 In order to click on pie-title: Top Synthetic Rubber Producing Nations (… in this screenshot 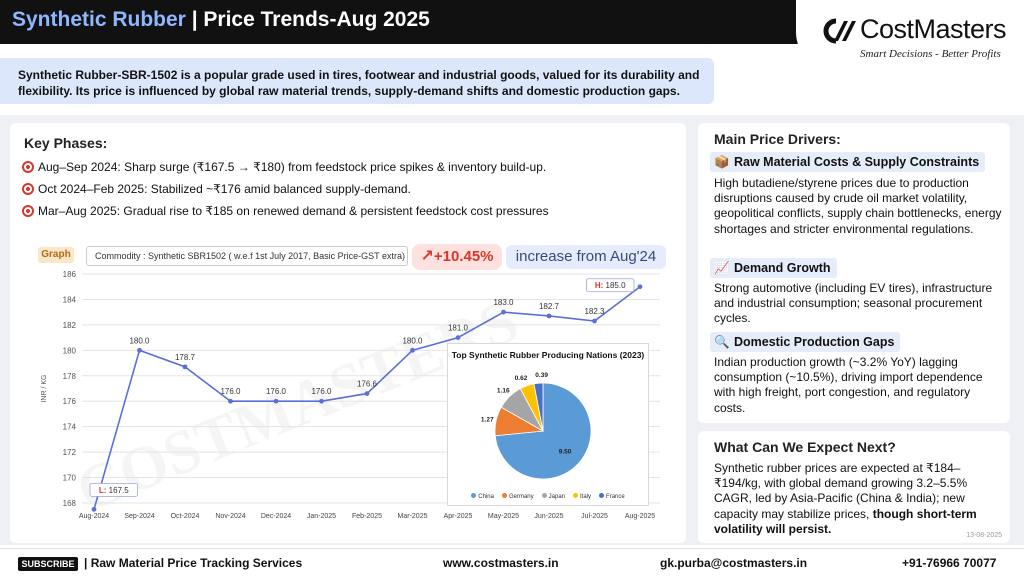, I will do `click(548, 355)`.